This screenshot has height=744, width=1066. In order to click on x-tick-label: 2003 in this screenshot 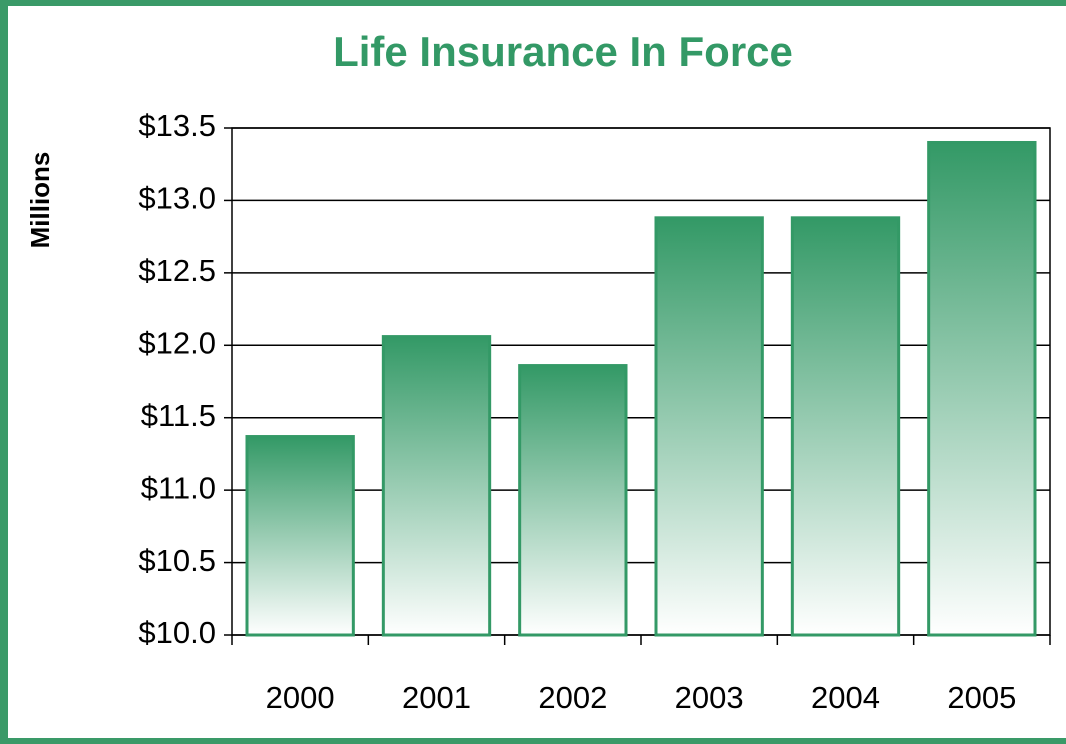, I will do `click(709, 697)`.